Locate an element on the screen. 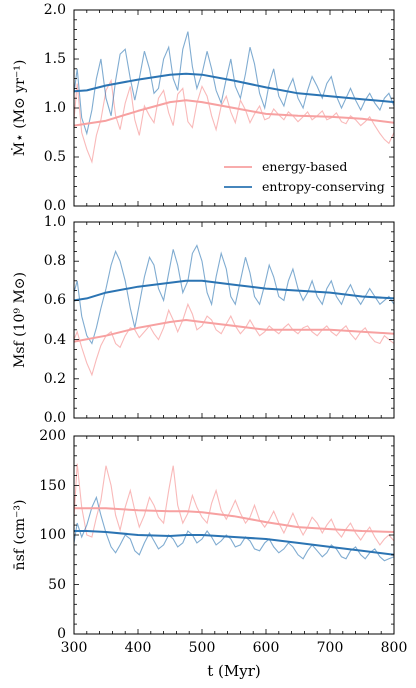  panel1-y-axis-label: Ṁ⋆ (M⊙ yr⁻¹) is located at coordinates (19, 108).